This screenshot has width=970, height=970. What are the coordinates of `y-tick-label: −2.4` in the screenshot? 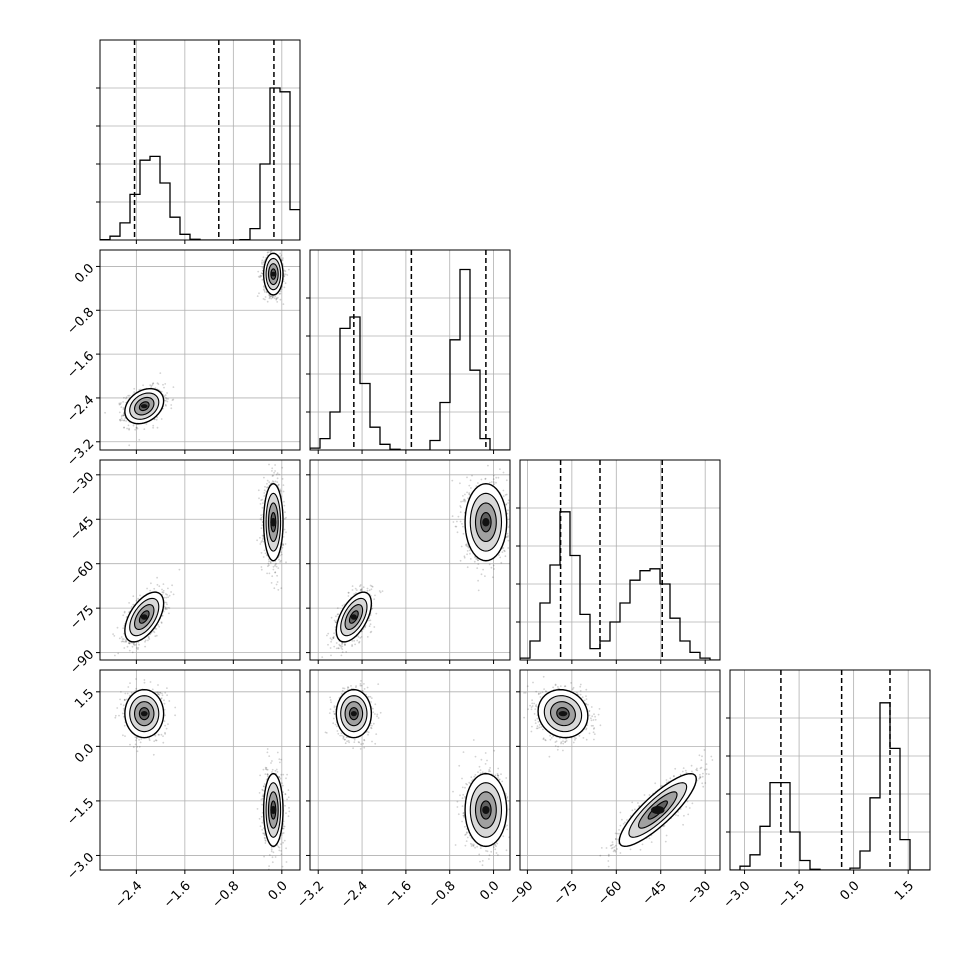 It's located at (80, 409).